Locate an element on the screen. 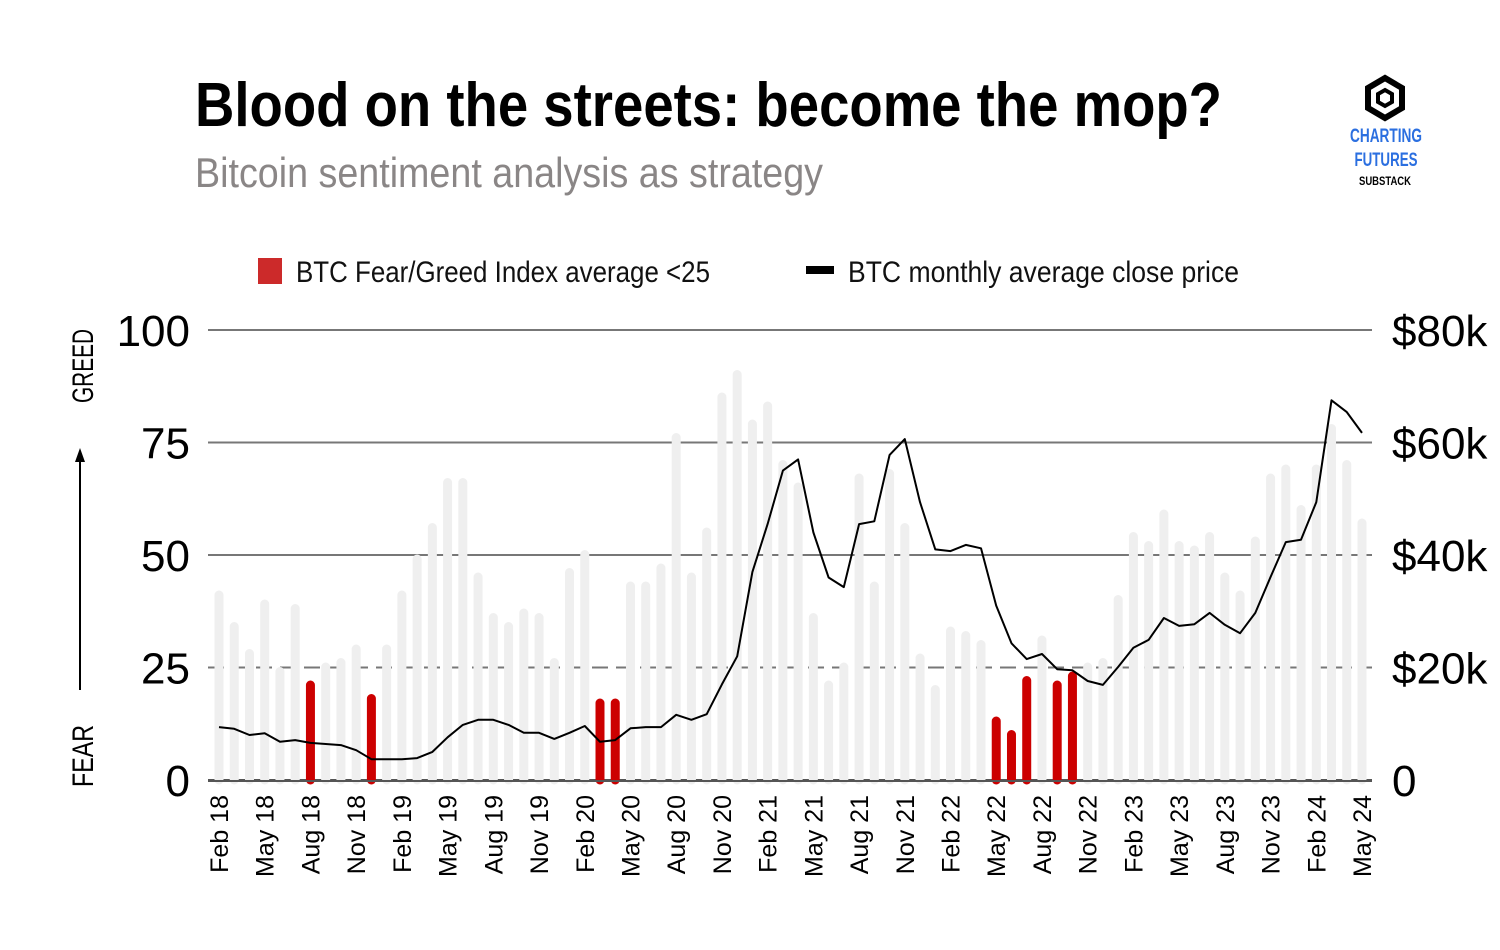  x-tick-label: May 24 is located at coordinates (1363, 836).